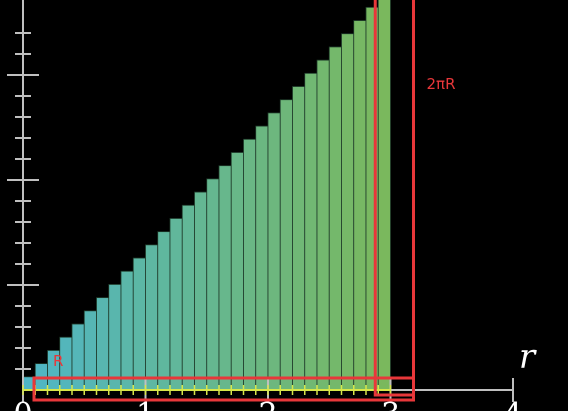 The image size is (568, 411). What do you see at coordinates (22, 404) in the screenshot?
I see `x-tick-label-0: 0` at bounding box center [22, 404].